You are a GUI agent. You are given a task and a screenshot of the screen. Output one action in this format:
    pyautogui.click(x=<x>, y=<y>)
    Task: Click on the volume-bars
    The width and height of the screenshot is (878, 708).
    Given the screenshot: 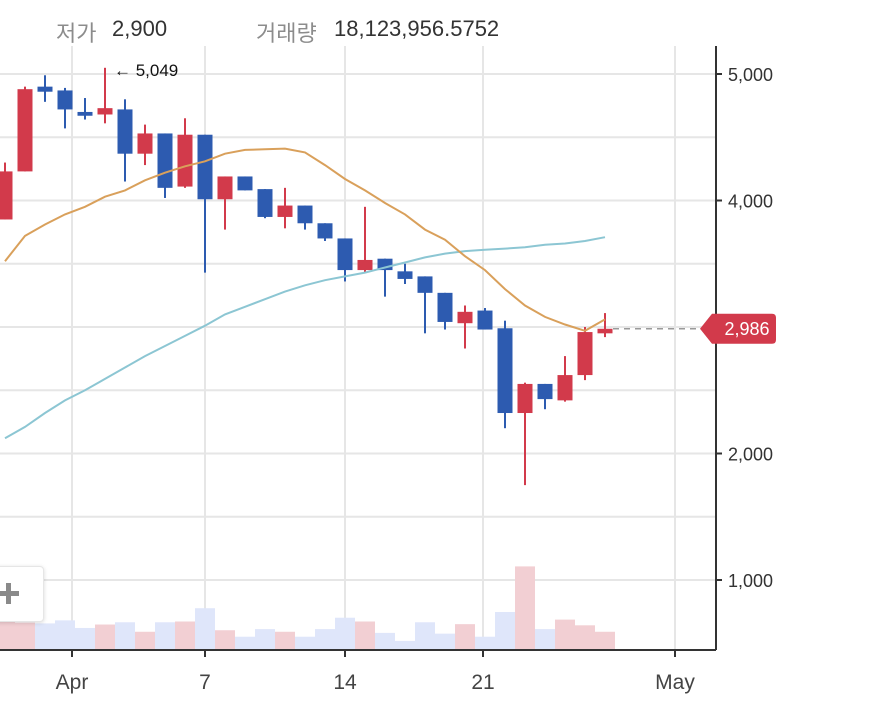 What is the action you would take?
    pyautogui.click(x=307, y=608)
    